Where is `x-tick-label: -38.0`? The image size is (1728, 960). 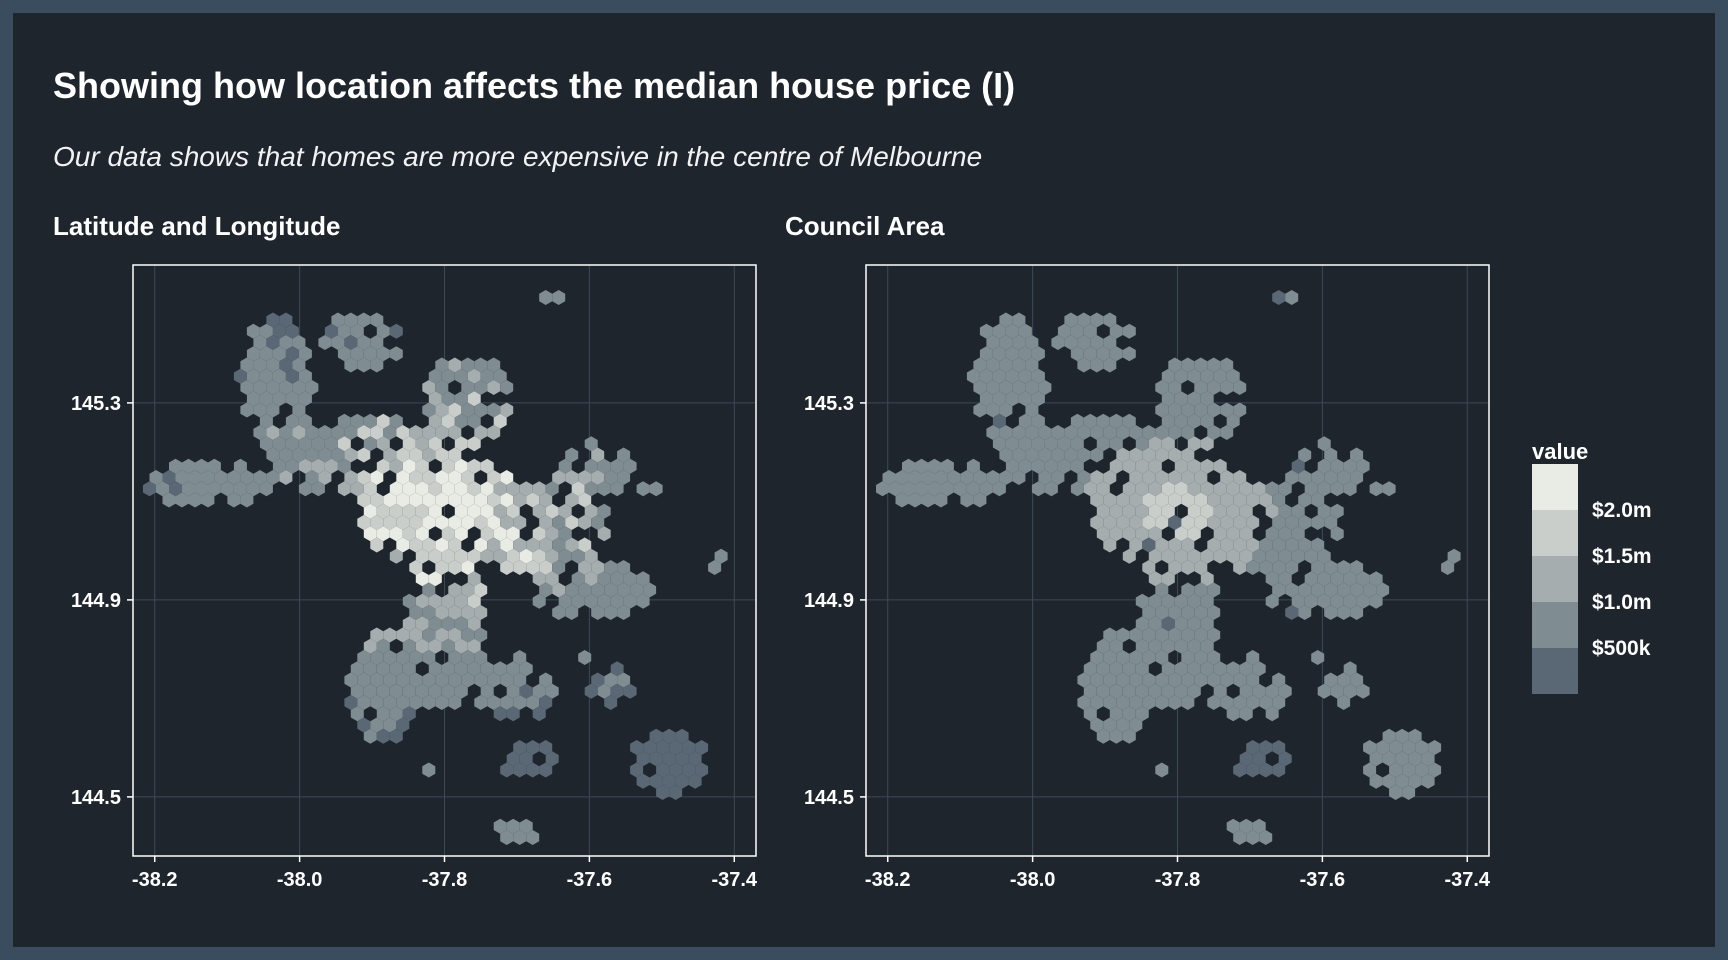
x-tick-label: -38.0 is located at coordinates (300, 880).